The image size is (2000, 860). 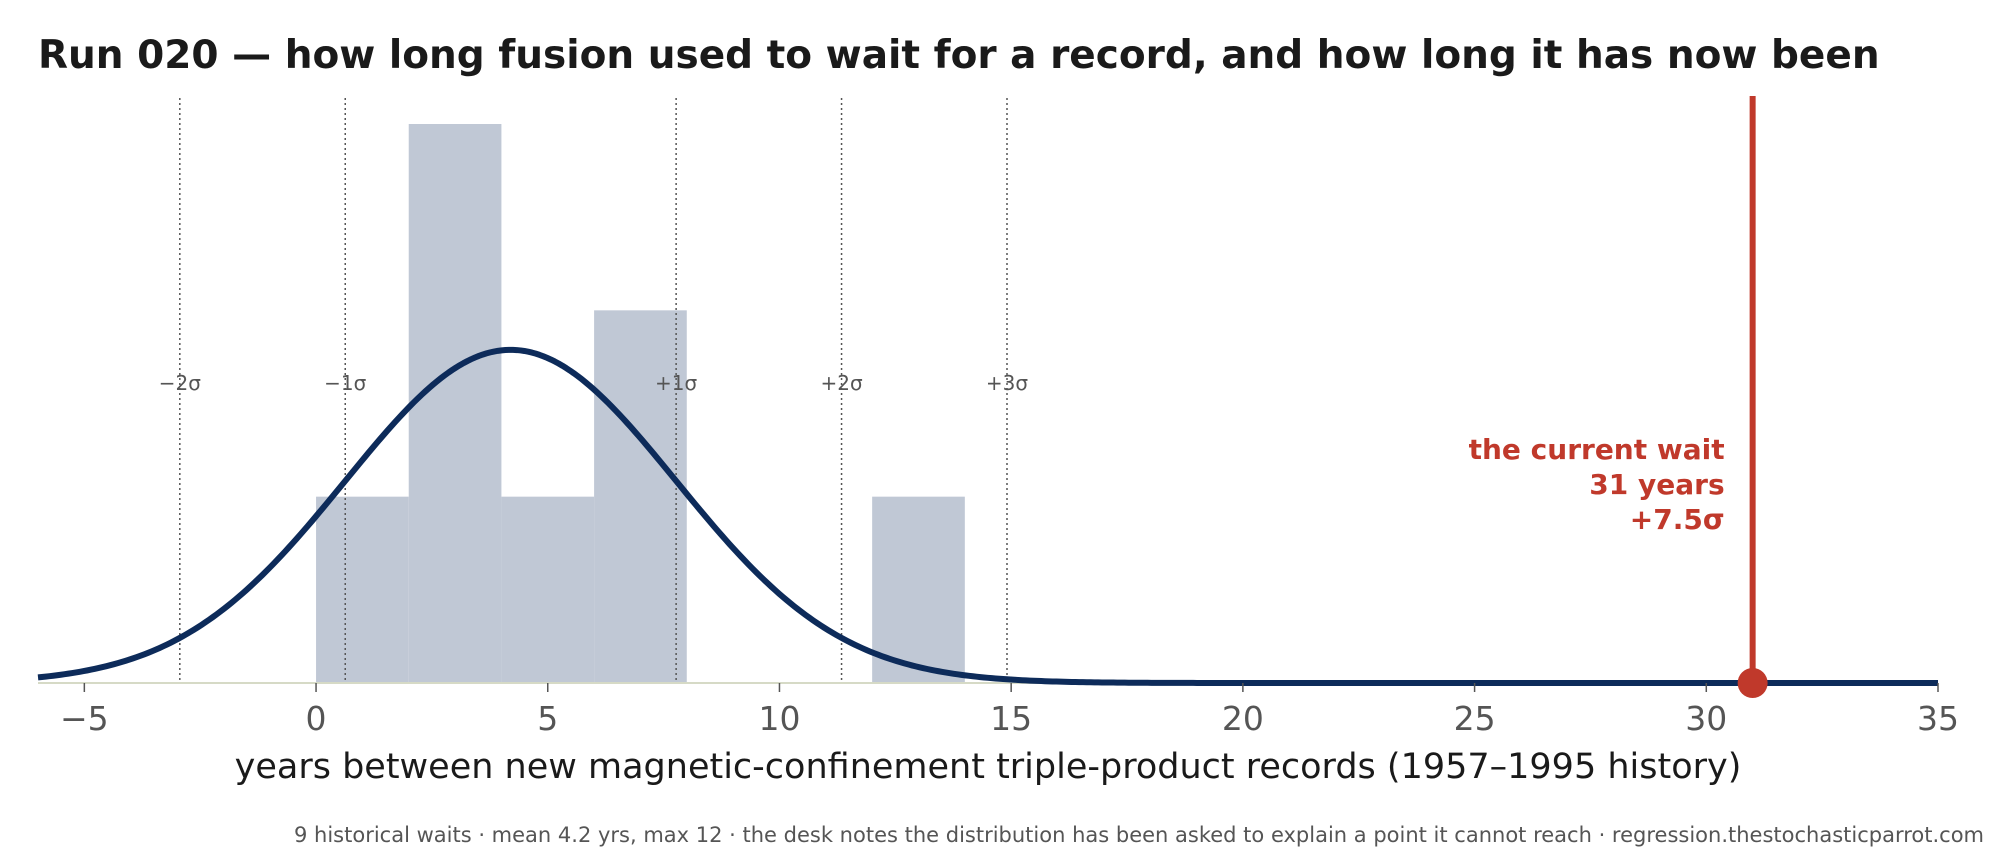 I want to click on sigma-label-4: +3σ, so click(x=1007, y=383).